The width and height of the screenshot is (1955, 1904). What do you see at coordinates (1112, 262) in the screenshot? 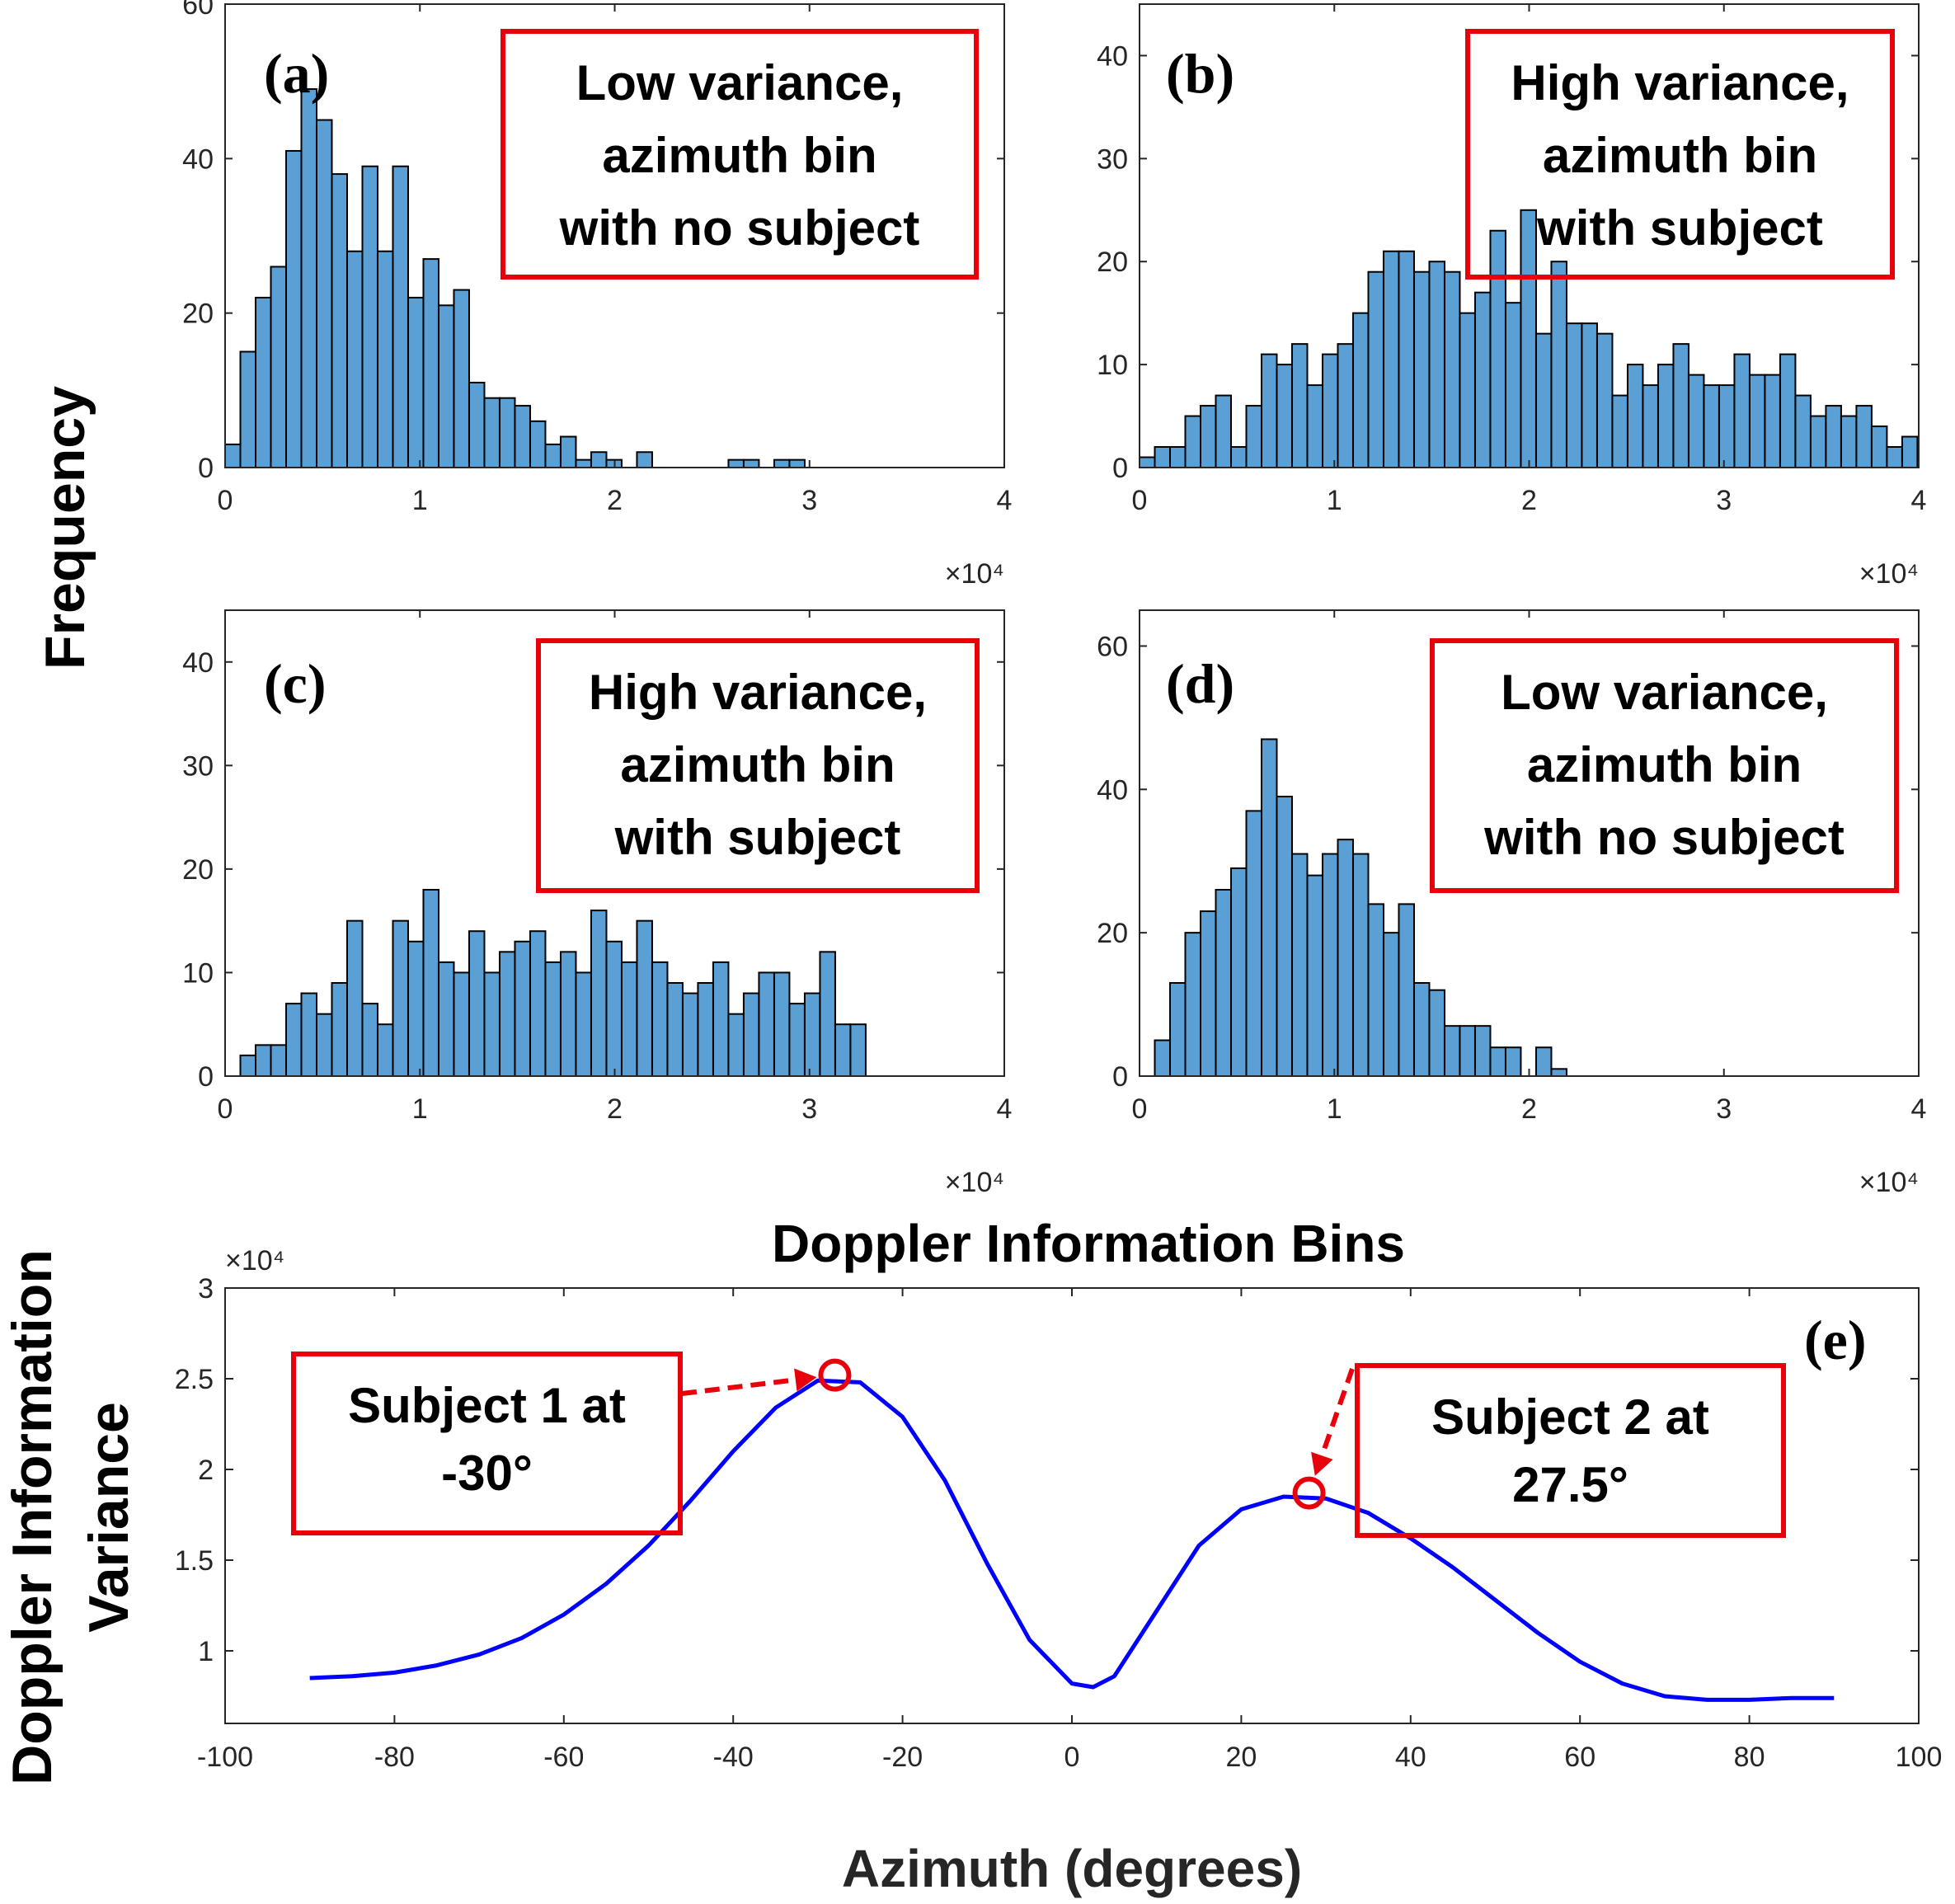
I see `y-tick-label: 20` at bounding box center [1112, 262].